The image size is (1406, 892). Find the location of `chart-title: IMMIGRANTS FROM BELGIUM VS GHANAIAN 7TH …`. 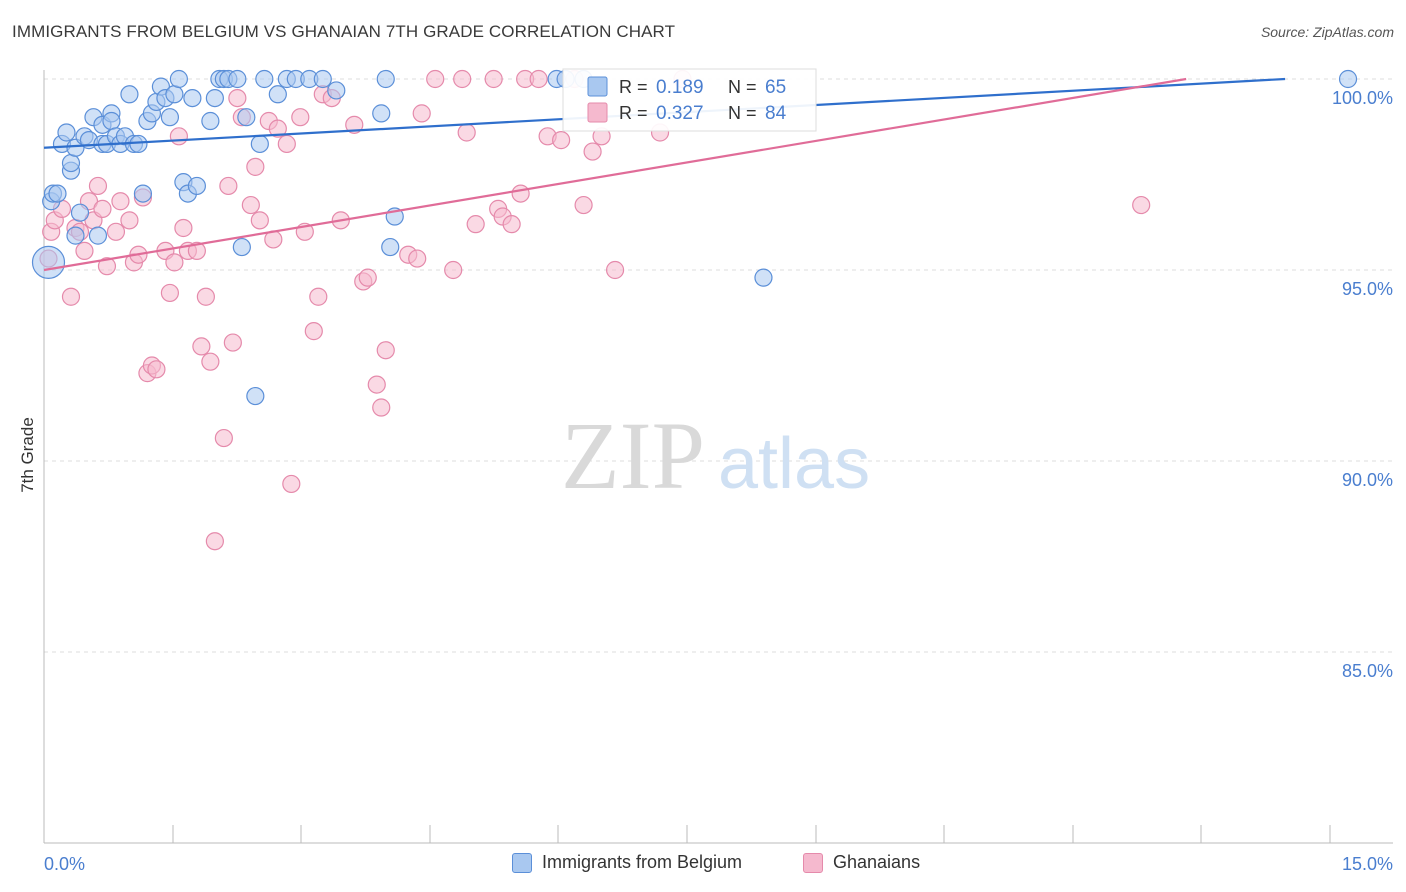

chart-title: IMMIGRANTS FROM BELGIUM VS GHANAIAN 7TH … is located at coordinates (344, 31).